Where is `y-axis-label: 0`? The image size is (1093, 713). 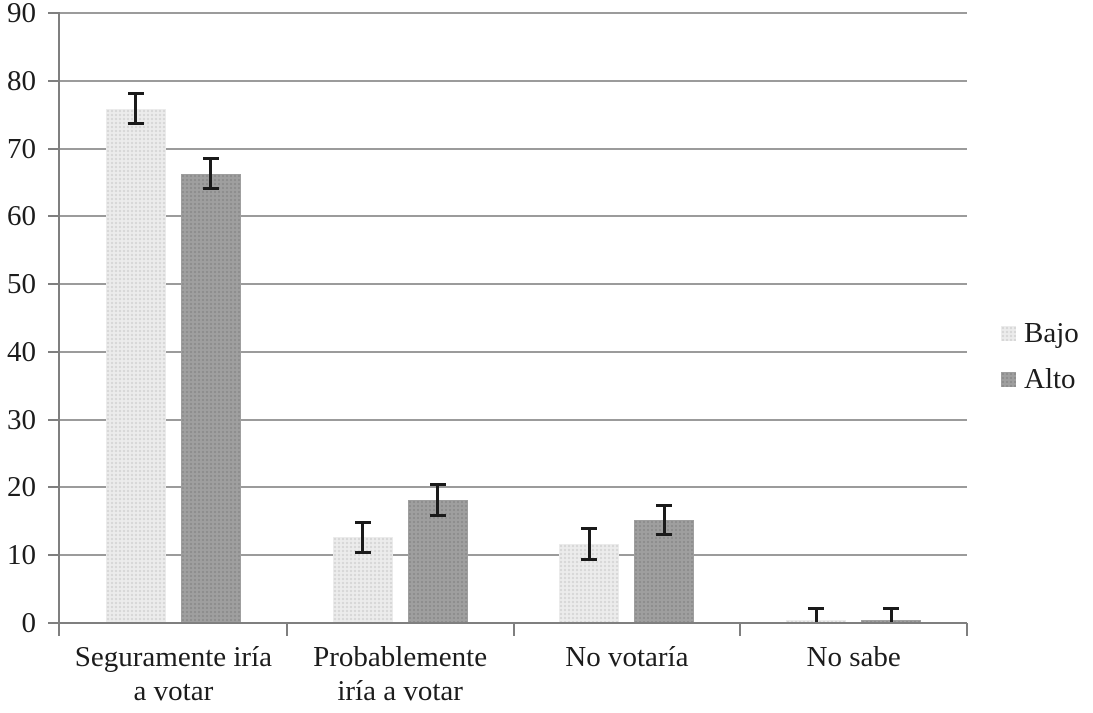 y-axis-label: 0 is located at coordinates (29, 623).